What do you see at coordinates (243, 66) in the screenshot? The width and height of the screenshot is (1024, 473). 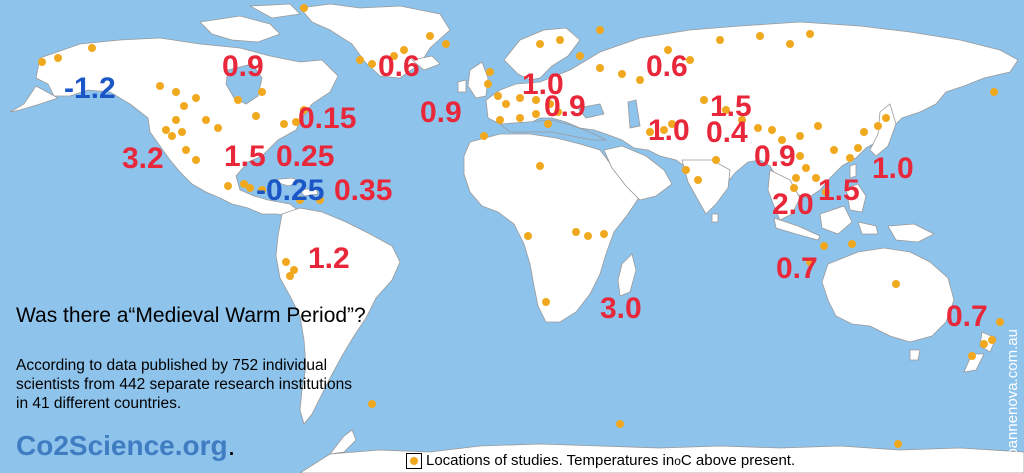 I see `temp-label-canada: 0.9` at bounding box center [243, 66].